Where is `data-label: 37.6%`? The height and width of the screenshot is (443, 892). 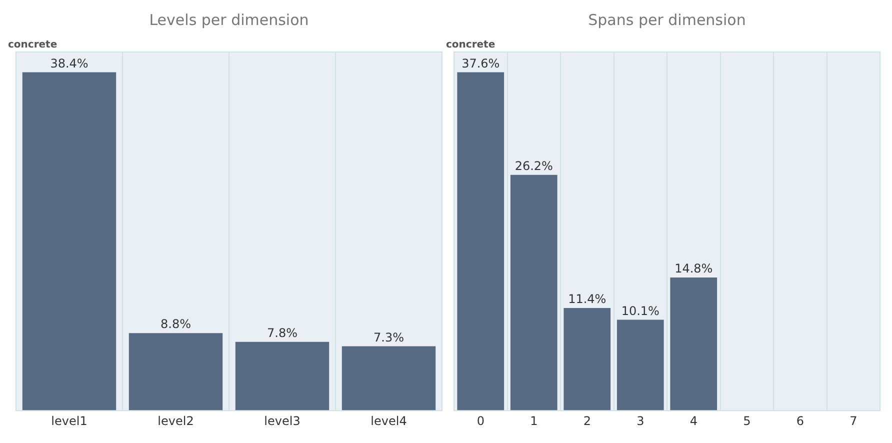 data-label: 37.6% is located at coordinates (481, 63).